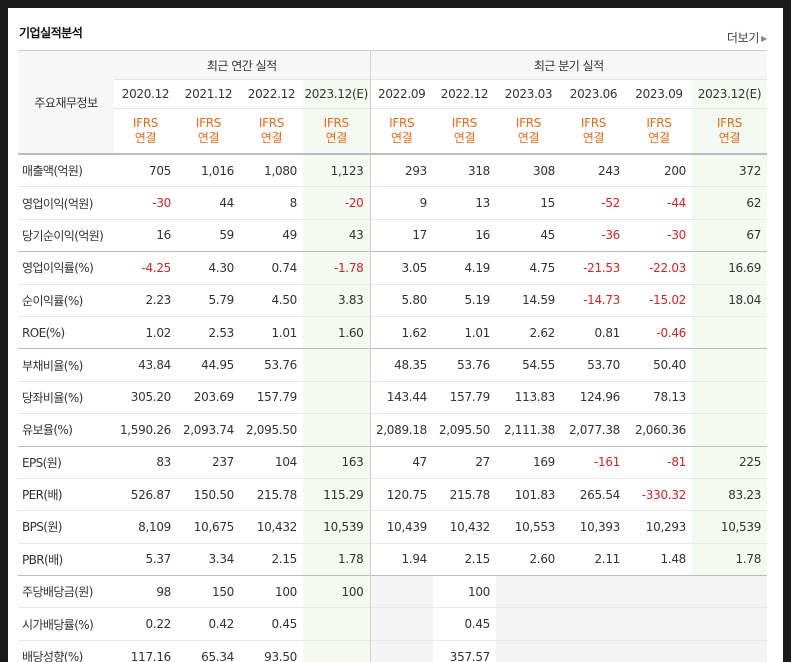 The height and width of the screenshot is (662, 791). What do you see at coordinates (208, 494) in the screenshot?
I see `table-cell: 150.50` at bounding box center [208, 494].